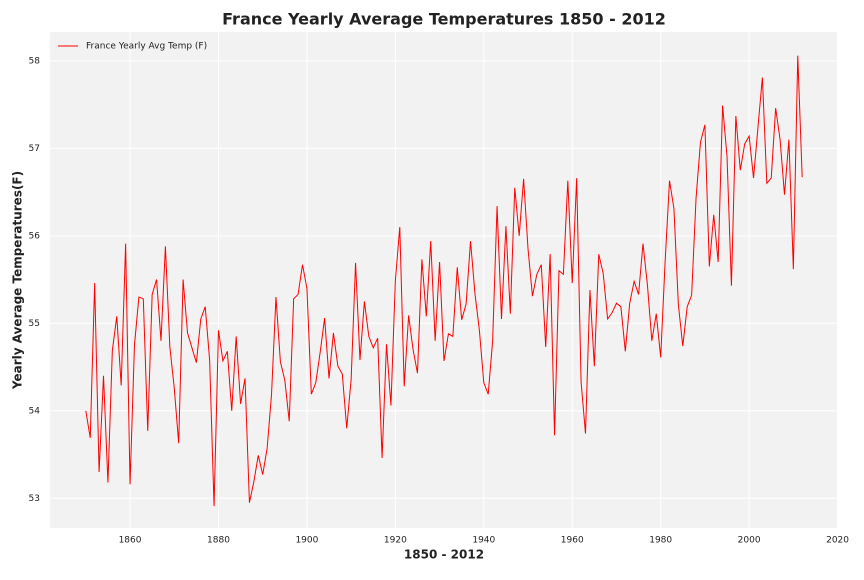 The image size is (864, 580). Describe the element at coordinates (444, 555) in the screenshot. I see `x-axis-label: 1850 - 2012` at that location.